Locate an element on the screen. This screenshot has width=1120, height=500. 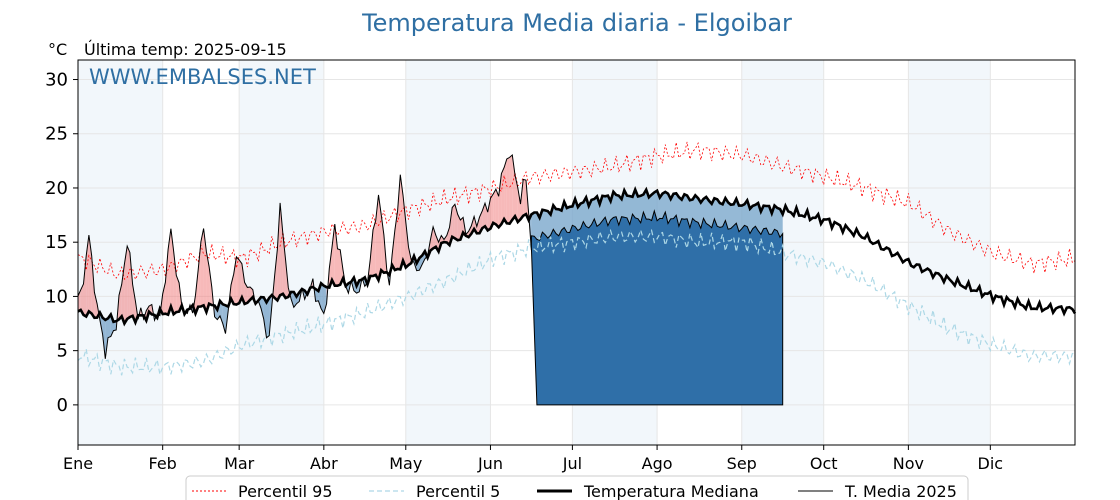
legend-label-p95: Percentil 95 is located at coordinates (285, 491).